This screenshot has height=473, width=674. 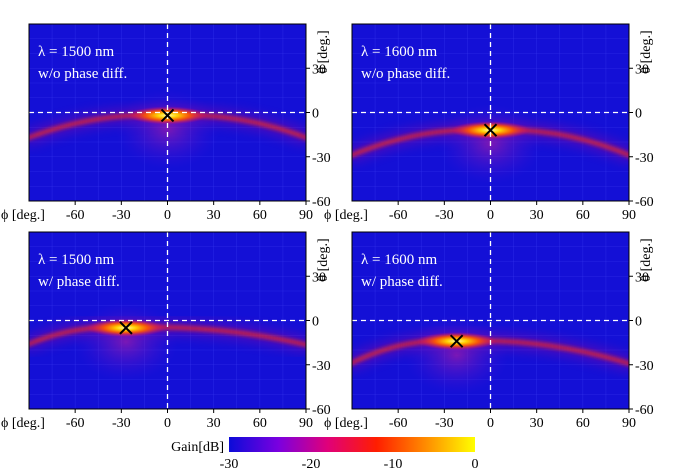 What do you see at coordinates (325, 454) in the screenshot?
I see `colorbar: Gain[dB] -30 -20 -10 0` at bounding box center [325, 454].